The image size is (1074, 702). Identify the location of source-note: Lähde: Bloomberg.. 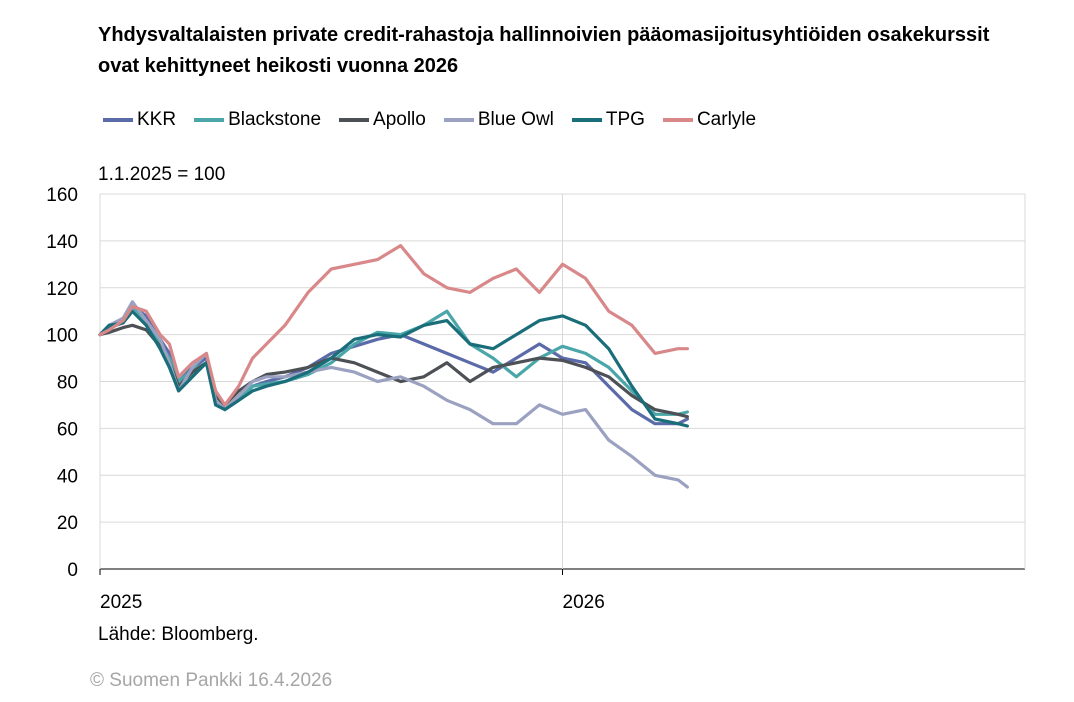
(178, 634).